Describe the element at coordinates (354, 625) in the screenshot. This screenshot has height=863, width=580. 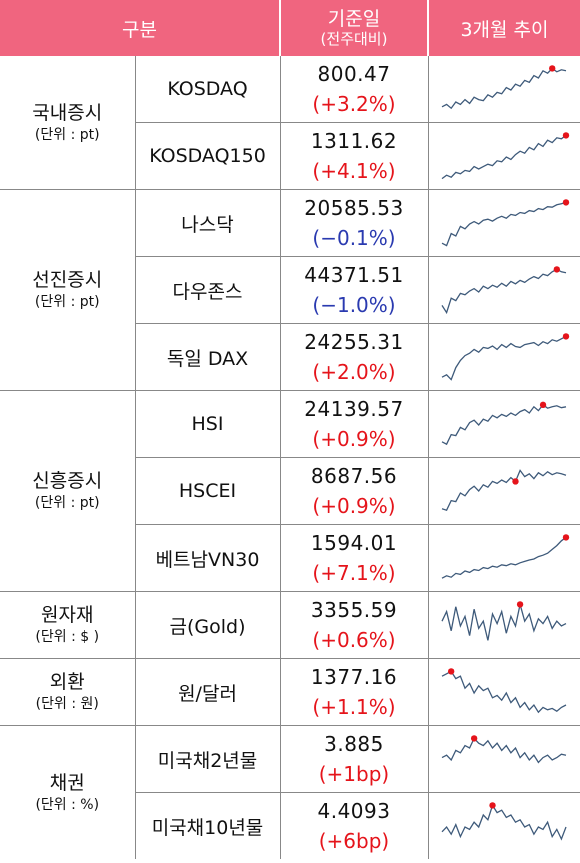
I see `indicator-value-cell: 3355.59 (+0.6%)` at that location.